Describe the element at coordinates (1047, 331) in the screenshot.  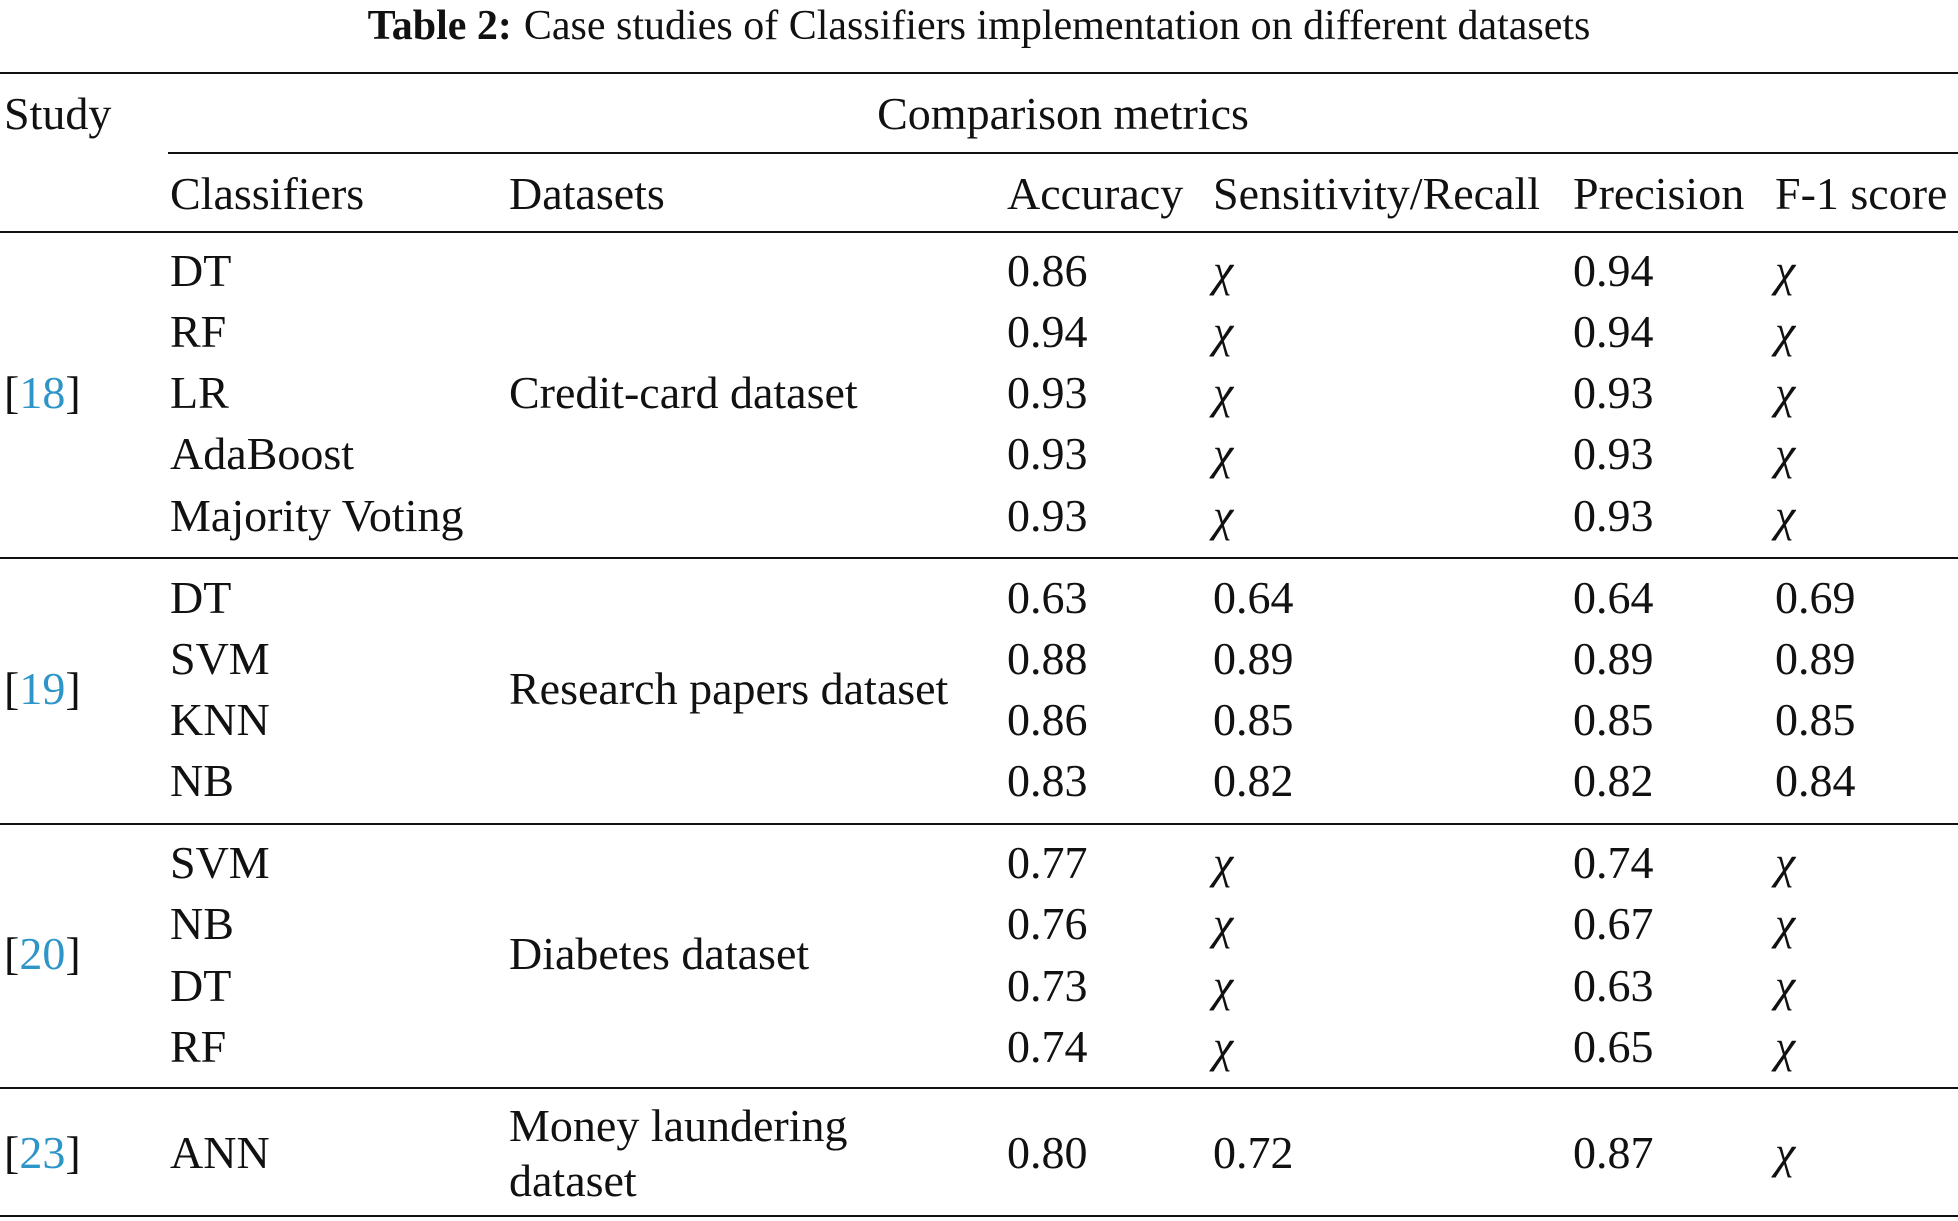
I see `accuracy-value: 0.94` at that location.